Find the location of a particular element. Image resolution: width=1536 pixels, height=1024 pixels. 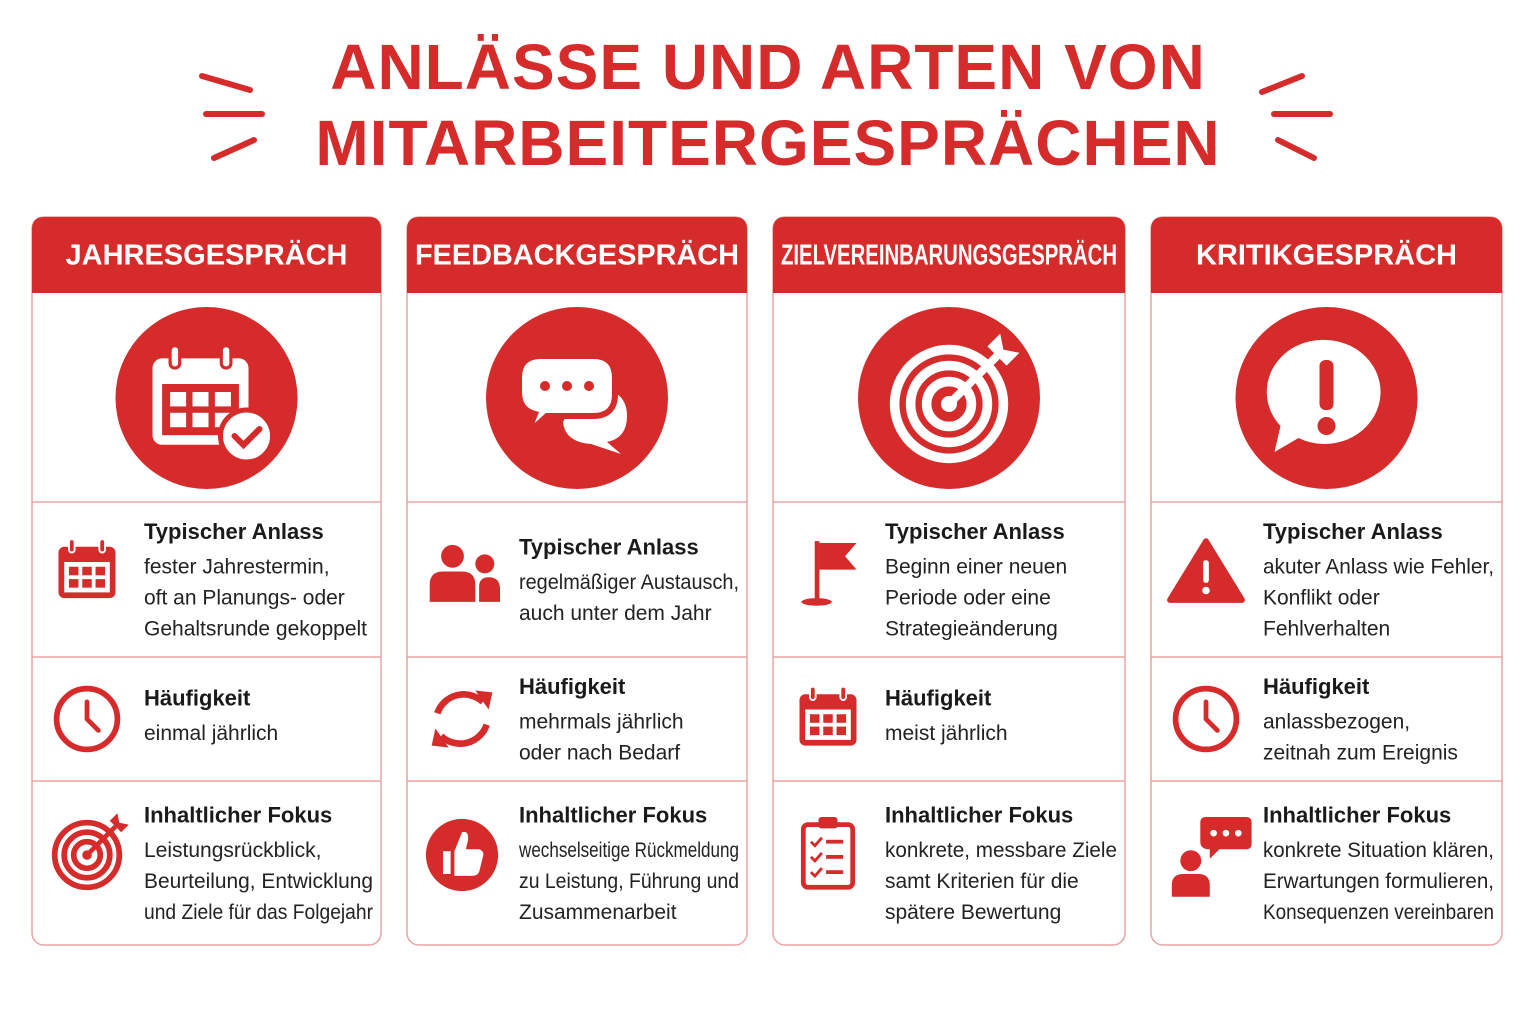

row-text: regelmäßiger Austausch, is located at coordinates (629, 582).